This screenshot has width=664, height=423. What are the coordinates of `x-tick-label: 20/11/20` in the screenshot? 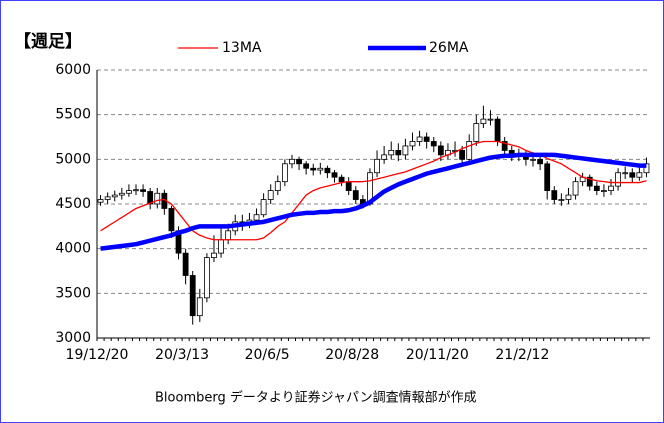 It's located at (437, 355).